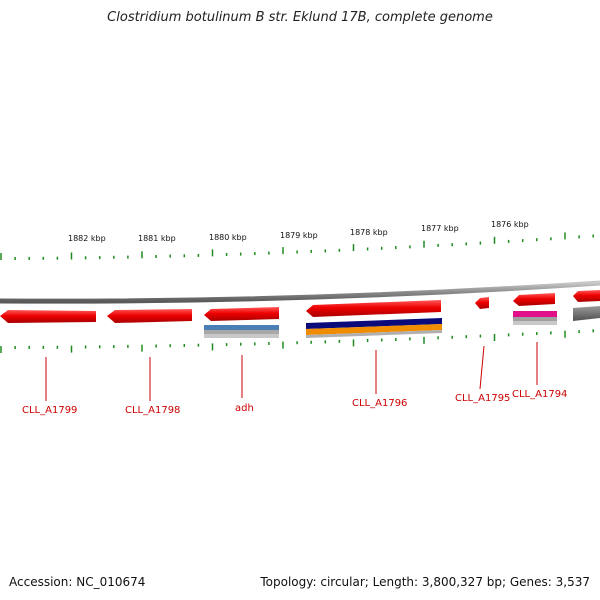 This screenshot has height=600, width=600. Describe the element at coordinates (539, 394) in the screenshot. I see `gene-label: CLL_A1794` at that location.